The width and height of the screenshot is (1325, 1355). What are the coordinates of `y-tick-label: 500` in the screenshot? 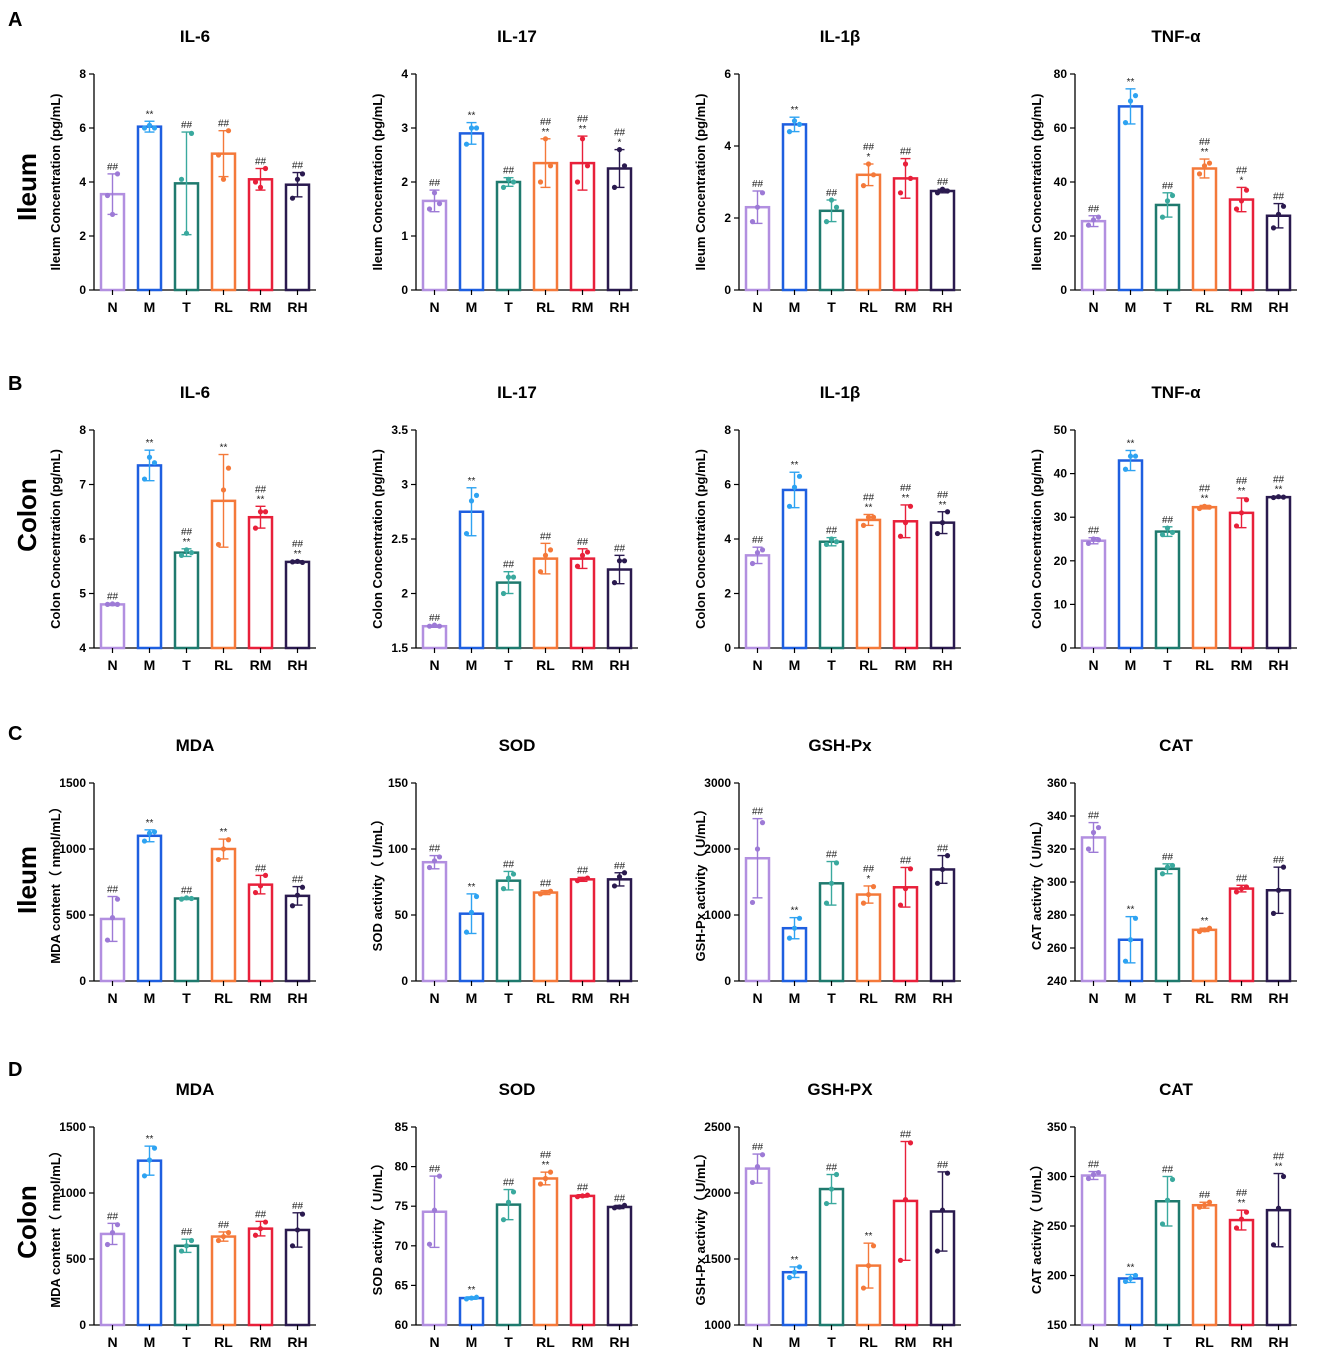 It's located at (76, 915).